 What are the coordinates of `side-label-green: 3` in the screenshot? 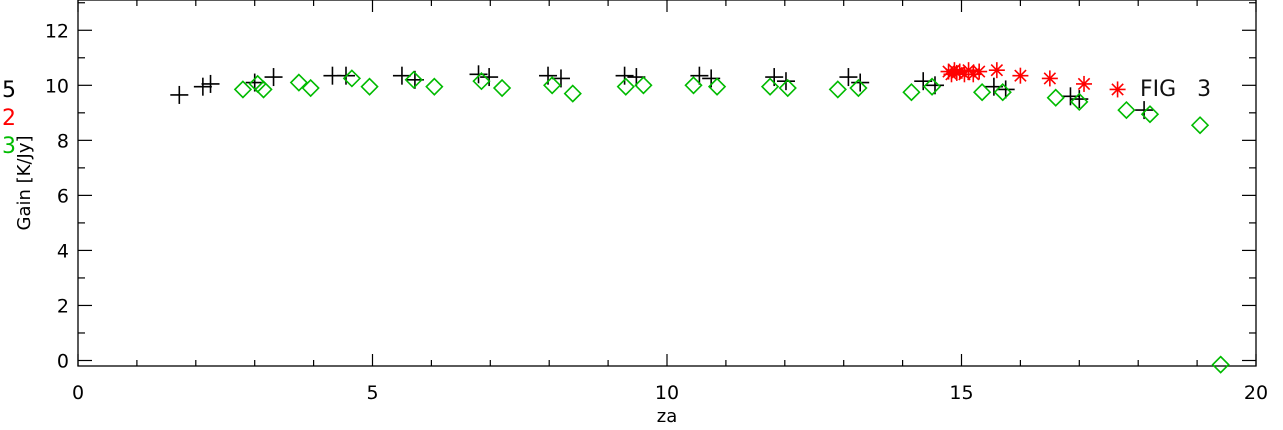 It's located at (9, 146).